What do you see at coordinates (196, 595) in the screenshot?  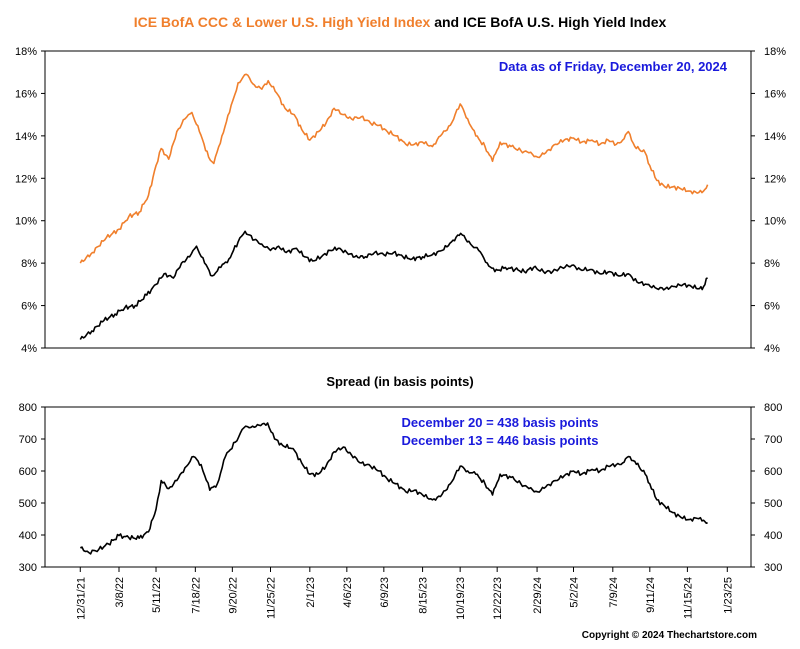 I see `date-tick-label: 7/18/22` at bounding box center [196, 595].